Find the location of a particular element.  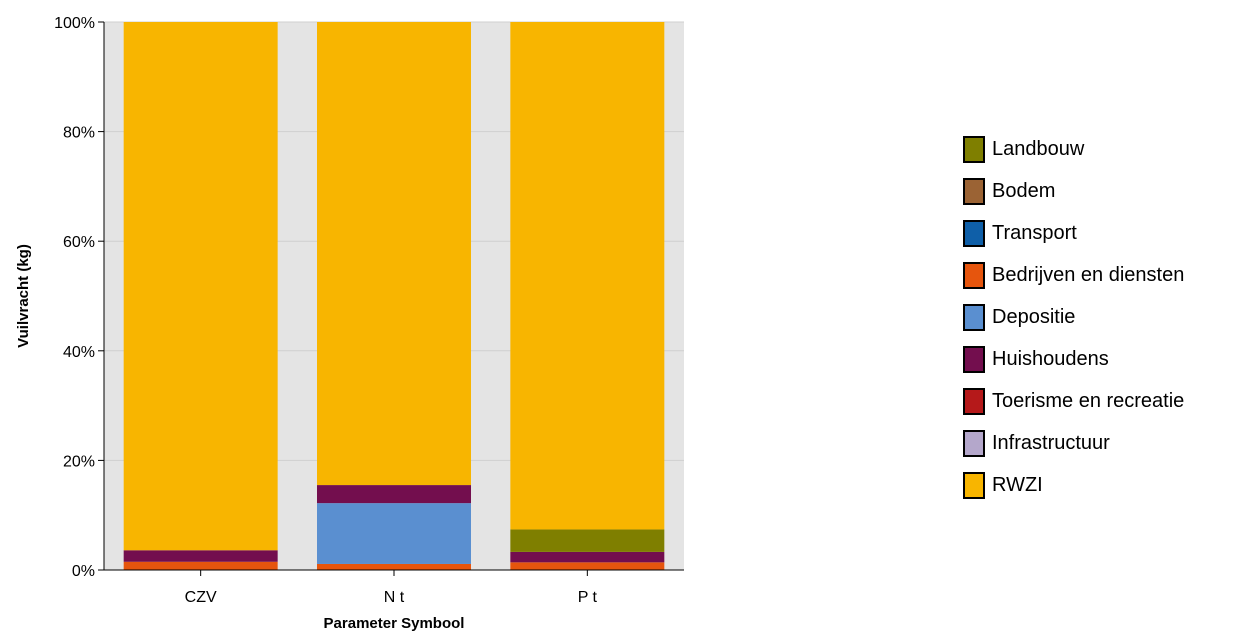

legend-item-landbouw: Landbouw is located at coordinates (1073, 149).